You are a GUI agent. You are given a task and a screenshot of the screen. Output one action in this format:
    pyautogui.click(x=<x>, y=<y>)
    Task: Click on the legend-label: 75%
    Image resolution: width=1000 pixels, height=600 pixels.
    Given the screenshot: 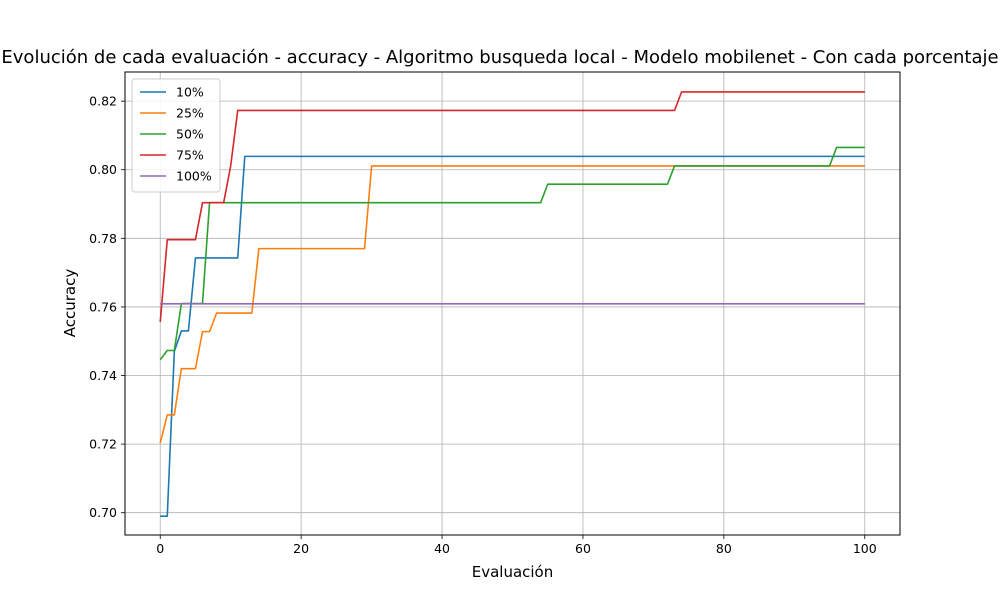 What is the action you would take?
    pyautogui.click(x=190, y=155)
    